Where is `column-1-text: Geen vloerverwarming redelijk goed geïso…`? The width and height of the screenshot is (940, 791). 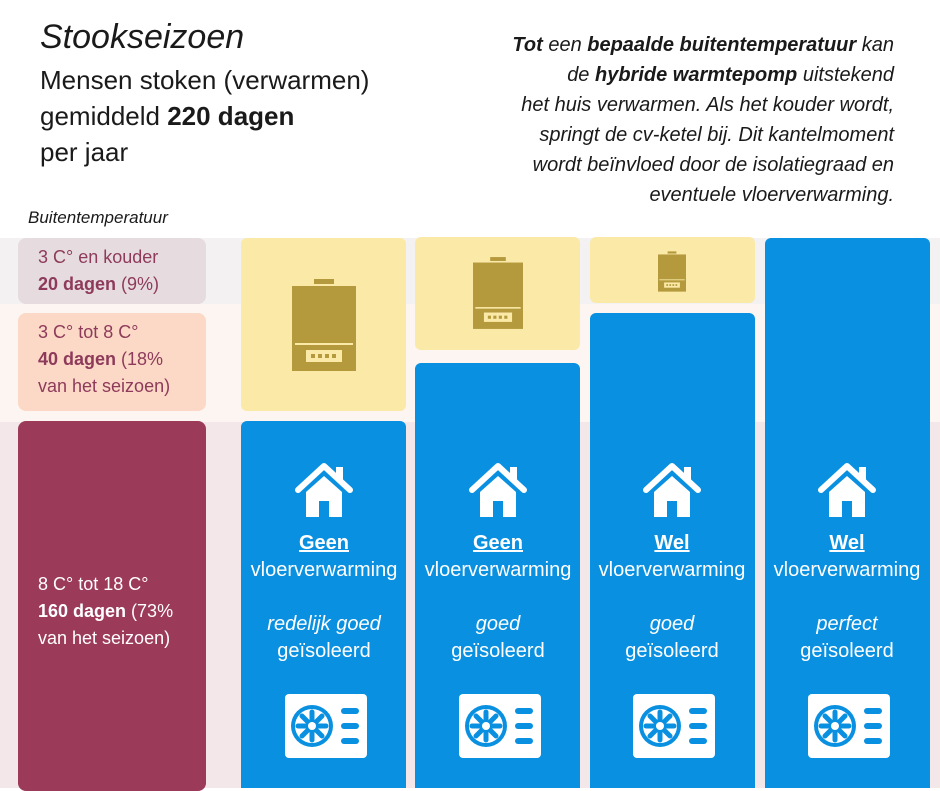
column-1-text: Geen vloerverwarming redelijk goed geïso… is located at coordinates (324, 597).